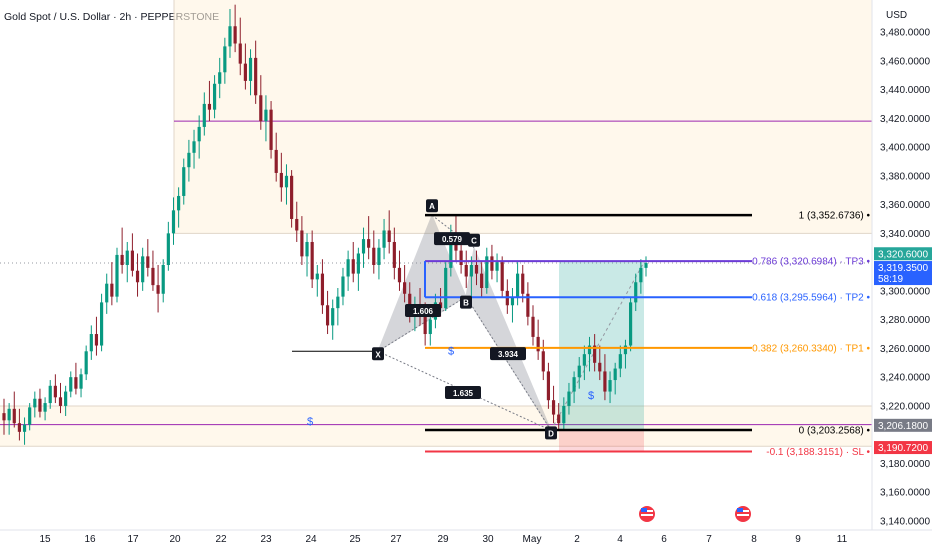  I want to click on y-tick-label-15: 3,140.0000, so click(905, 522).